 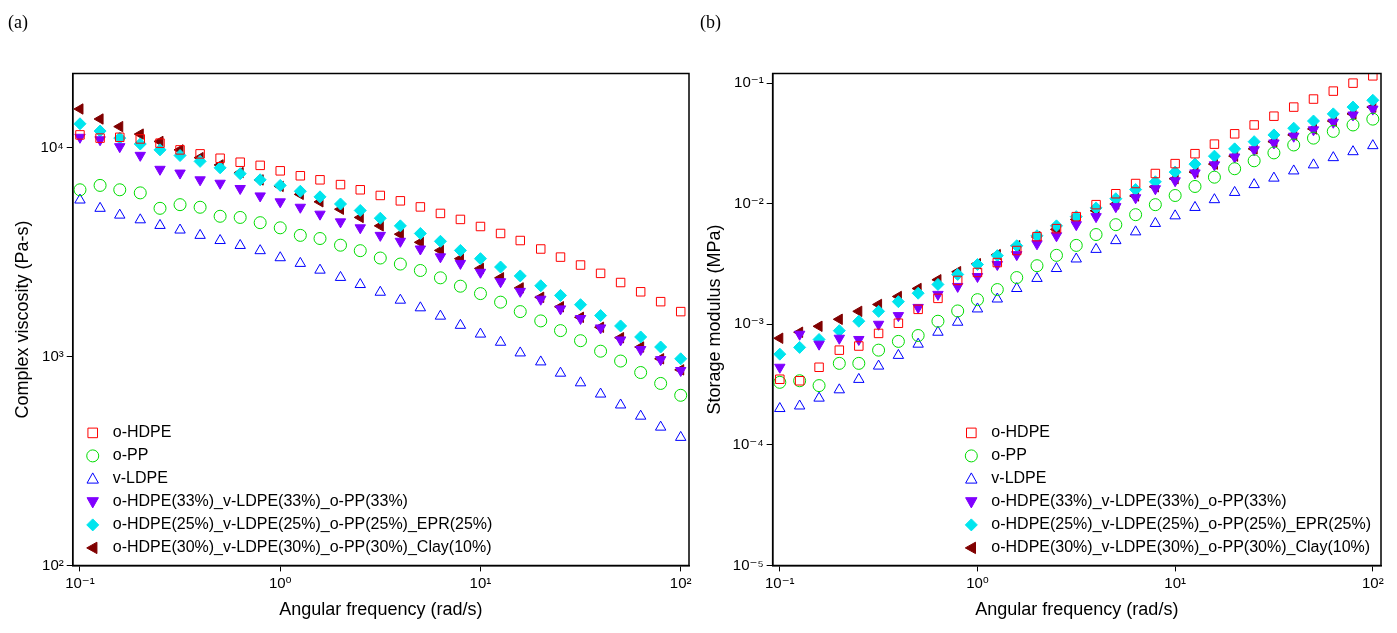 What do you see at coordinates (748, 443) in the screenshot?
I see `y-tick-label: 10⁻⁴` at bounding box center [748, 443].